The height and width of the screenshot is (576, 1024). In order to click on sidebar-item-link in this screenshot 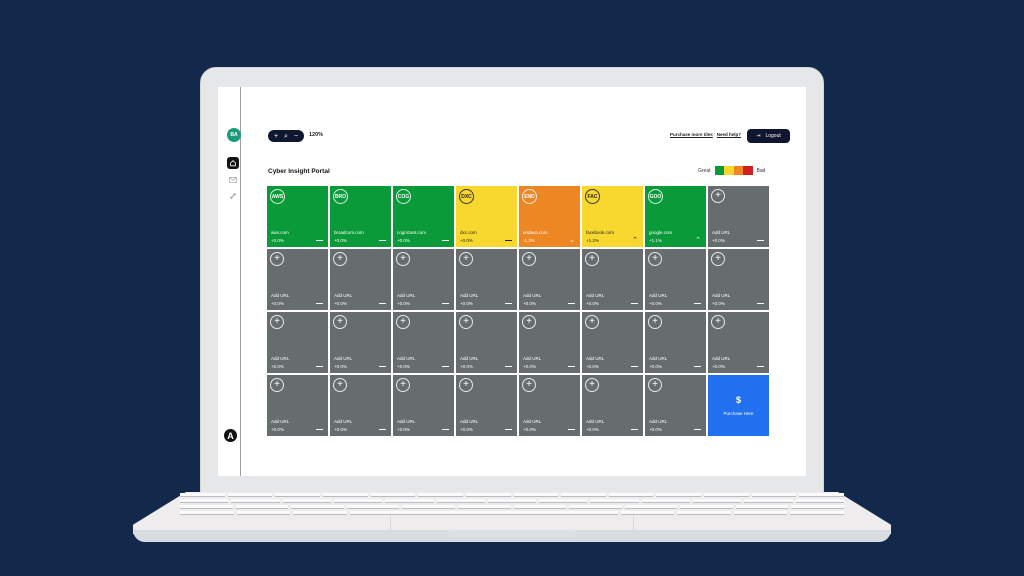, I will do `click(233, 196)`.